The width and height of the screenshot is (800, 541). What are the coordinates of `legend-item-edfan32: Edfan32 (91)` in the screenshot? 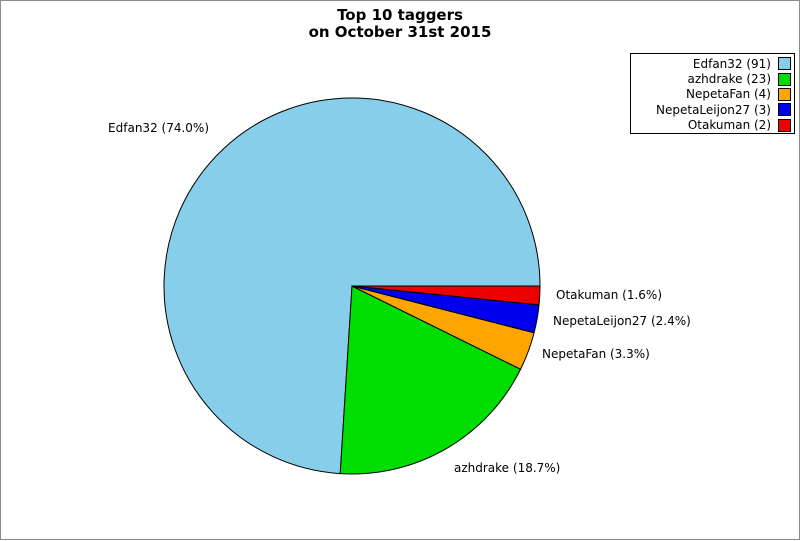 It's located at (712, 63).